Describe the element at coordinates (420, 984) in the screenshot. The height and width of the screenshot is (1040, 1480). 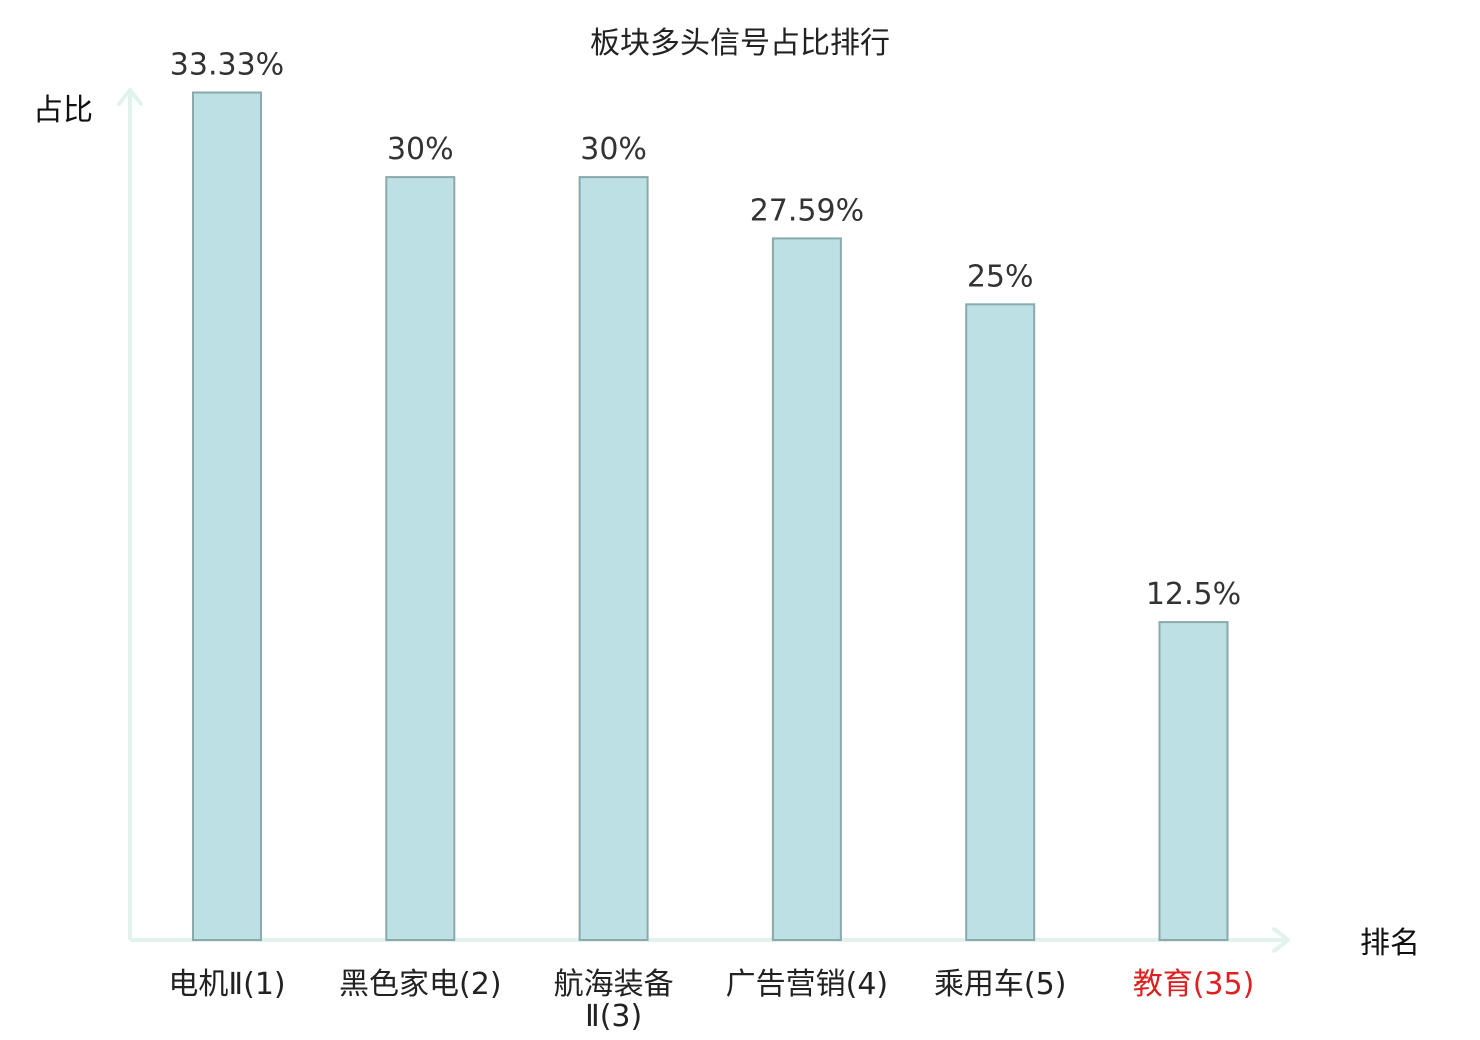
I see `category-label-2: 黑色家电(2)` at that location.